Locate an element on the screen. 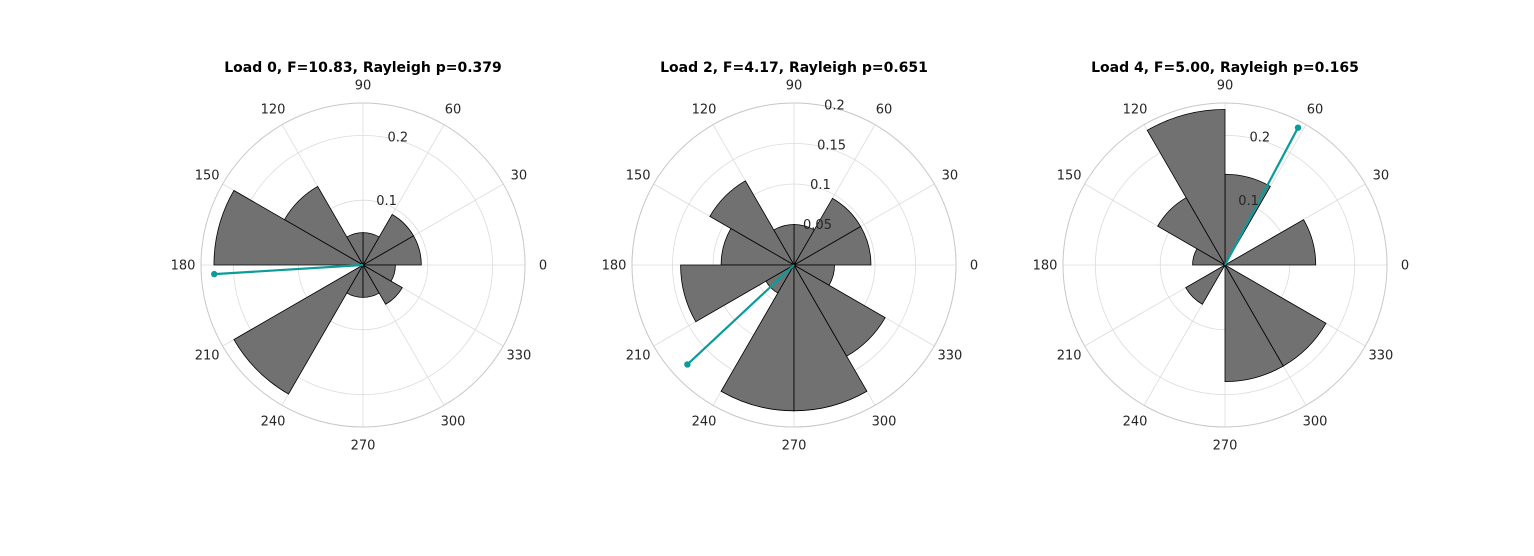 Image resolution: width=1534 pixels, height=556 pixels. plot-title: Load 0, F=10.83, Rayleigh p=0.379 is located at coordinates (363, 68).